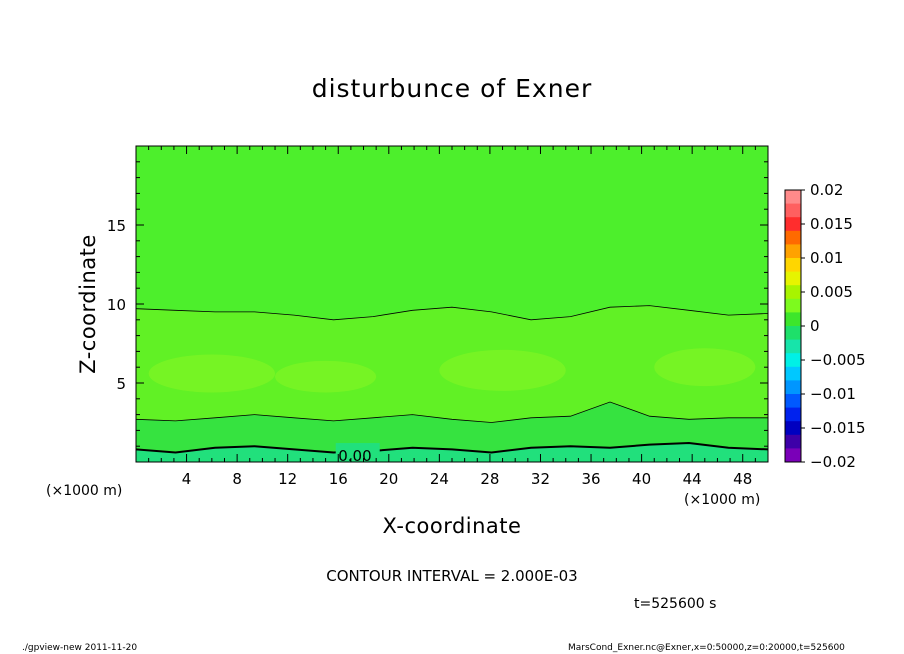 This screenshot has height=654, width=904. Describe the element at coordinates (116, 226) in the screenshot. I see `y-tick-label: 15` at that location.